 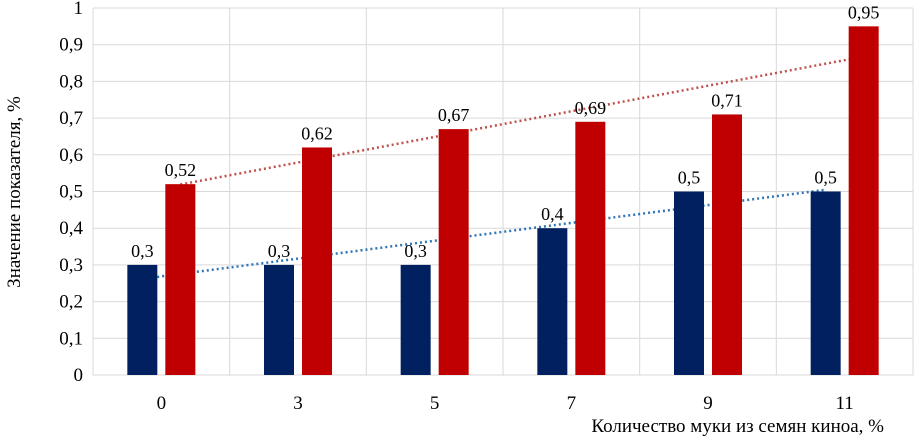 I want to click on x-tick-label: 5, so click(x=435, y=403).